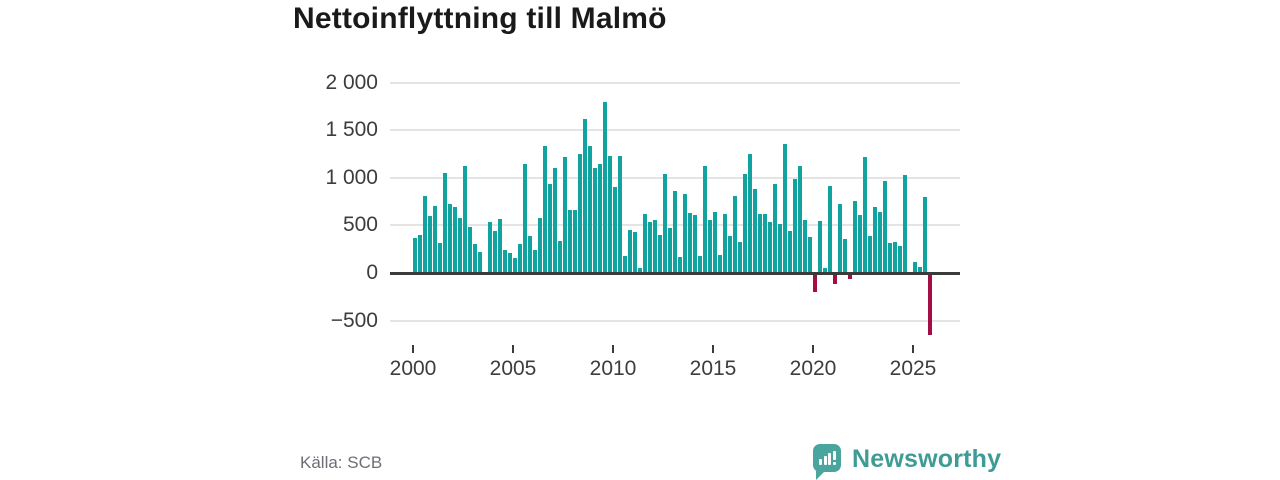 This screenshot has height=480, width=1280. I want to click on x-tick-label: 2000, so click(413, 368).